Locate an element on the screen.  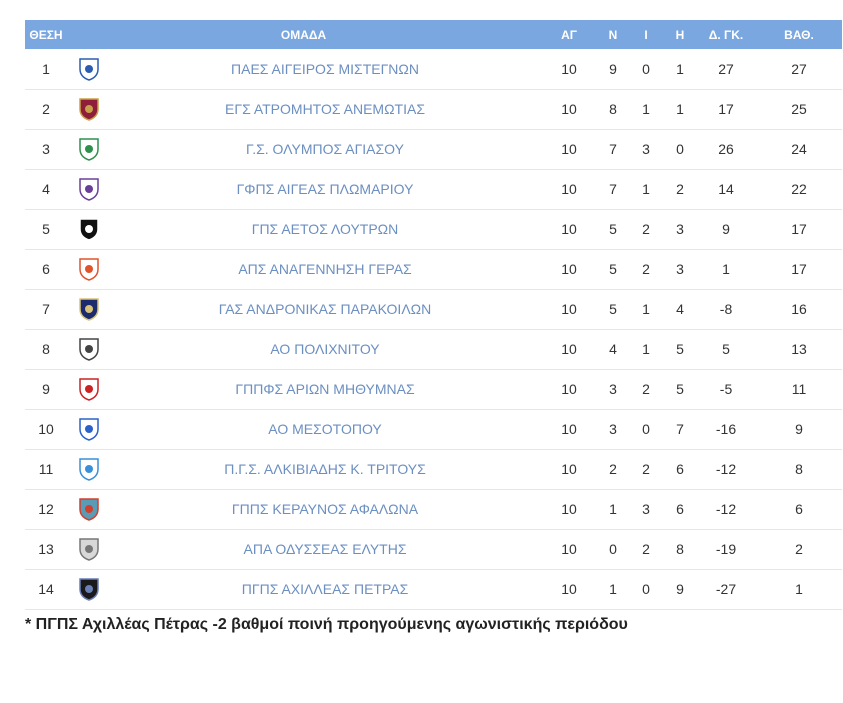
team-name-cell: ΓΦΠΣ ΑΙΓΕΑΣ ΠΛΩΜΑΡΙΟΥ is located at coordinates (325, 189).